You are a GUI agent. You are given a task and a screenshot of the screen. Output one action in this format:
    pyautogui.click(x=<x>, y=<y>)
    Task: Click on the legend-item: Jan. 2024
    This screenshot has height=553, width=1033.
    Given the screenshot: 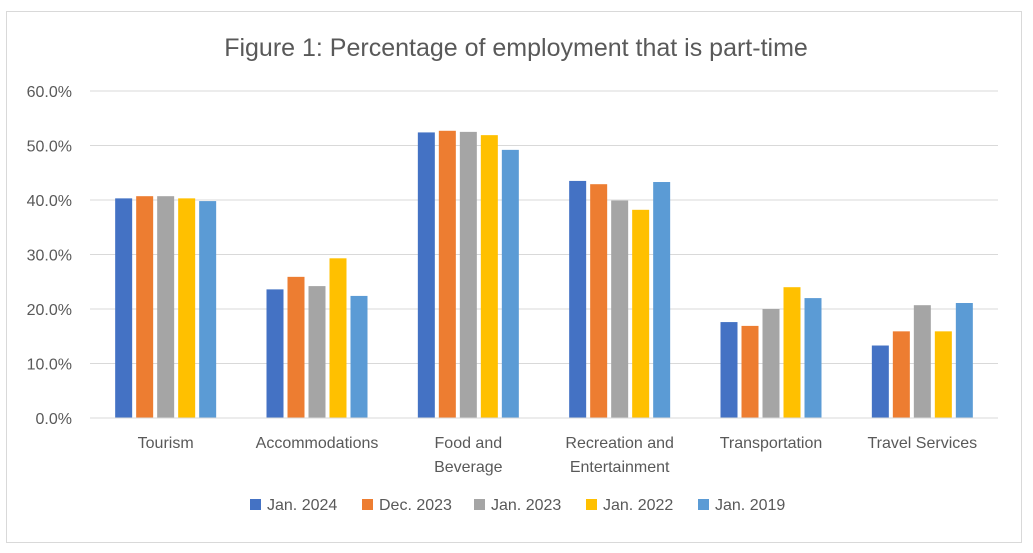 What is the action you would take?
    pyautogui.click(x=293, y=505)
    